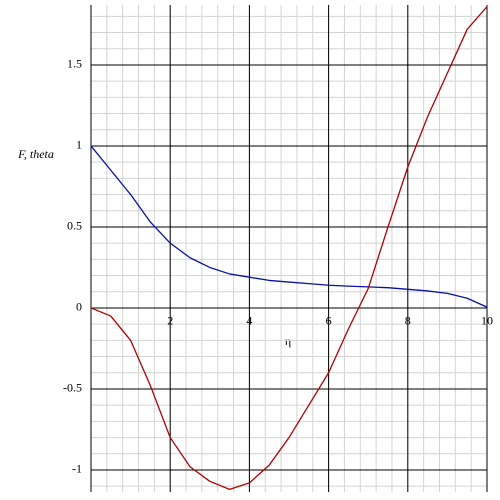  I want to click on y-tick-label: -1, so click(77, 469).